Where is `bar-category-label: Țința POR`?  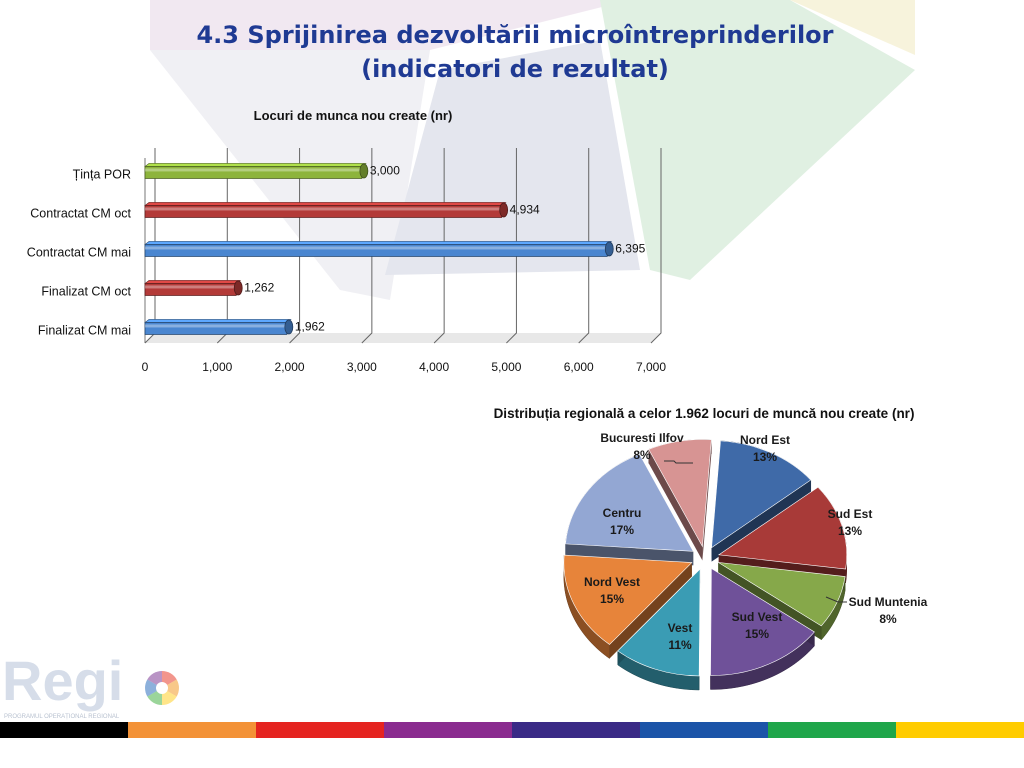 bar-category-label: Țința POR is located at coordinates (102, 174).